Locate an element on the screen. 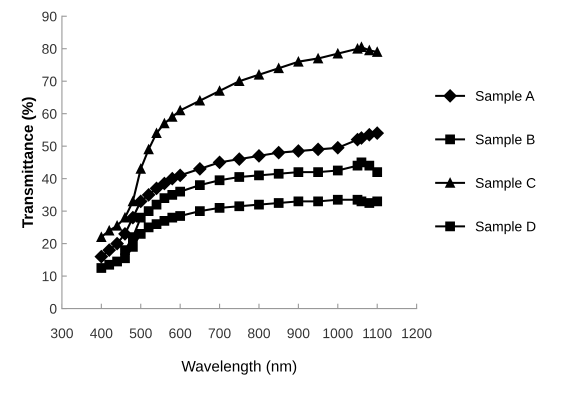 The width and height of the screenshot is (563, 406). y-axis-title: Transmittance (%) is located at coordinates (29, 162).